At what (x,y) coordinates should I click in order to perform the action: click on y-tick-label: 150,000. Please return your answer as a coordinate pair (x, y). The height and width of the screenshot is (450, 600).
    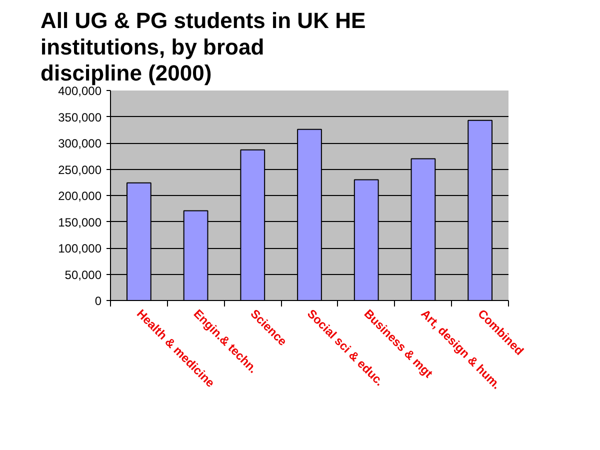
    Looking at the image, I should click on (80, 222).